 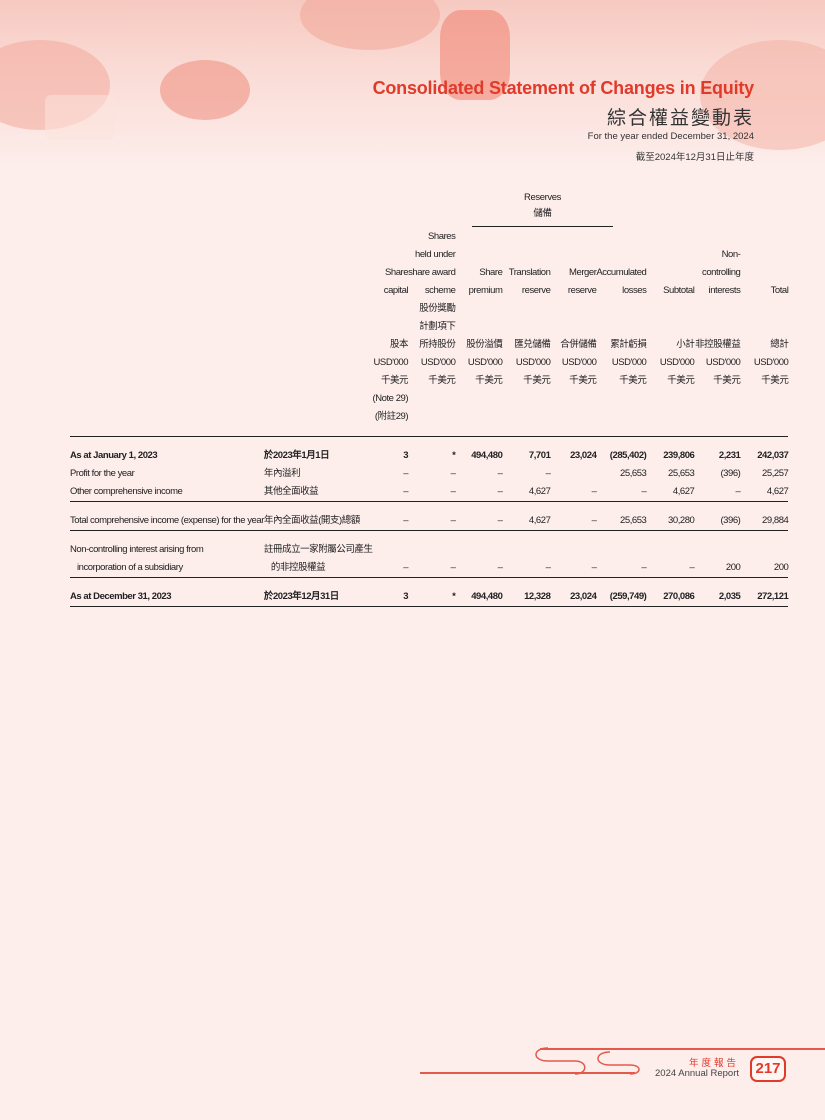 What do you see at coordinates (779, 344) in the screenshot?
I see `column-header-zh: 總計` at bounding box center [779, 344].